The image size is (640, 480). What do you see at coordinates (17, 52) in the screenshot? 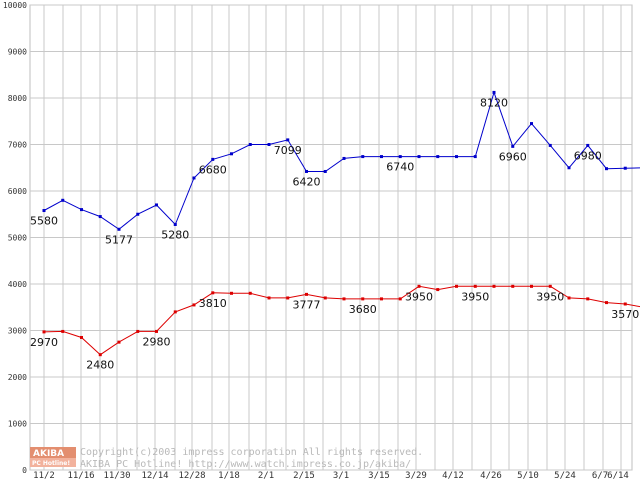
I see `y-tick-label: 9000` at bounding box center [17, 52].